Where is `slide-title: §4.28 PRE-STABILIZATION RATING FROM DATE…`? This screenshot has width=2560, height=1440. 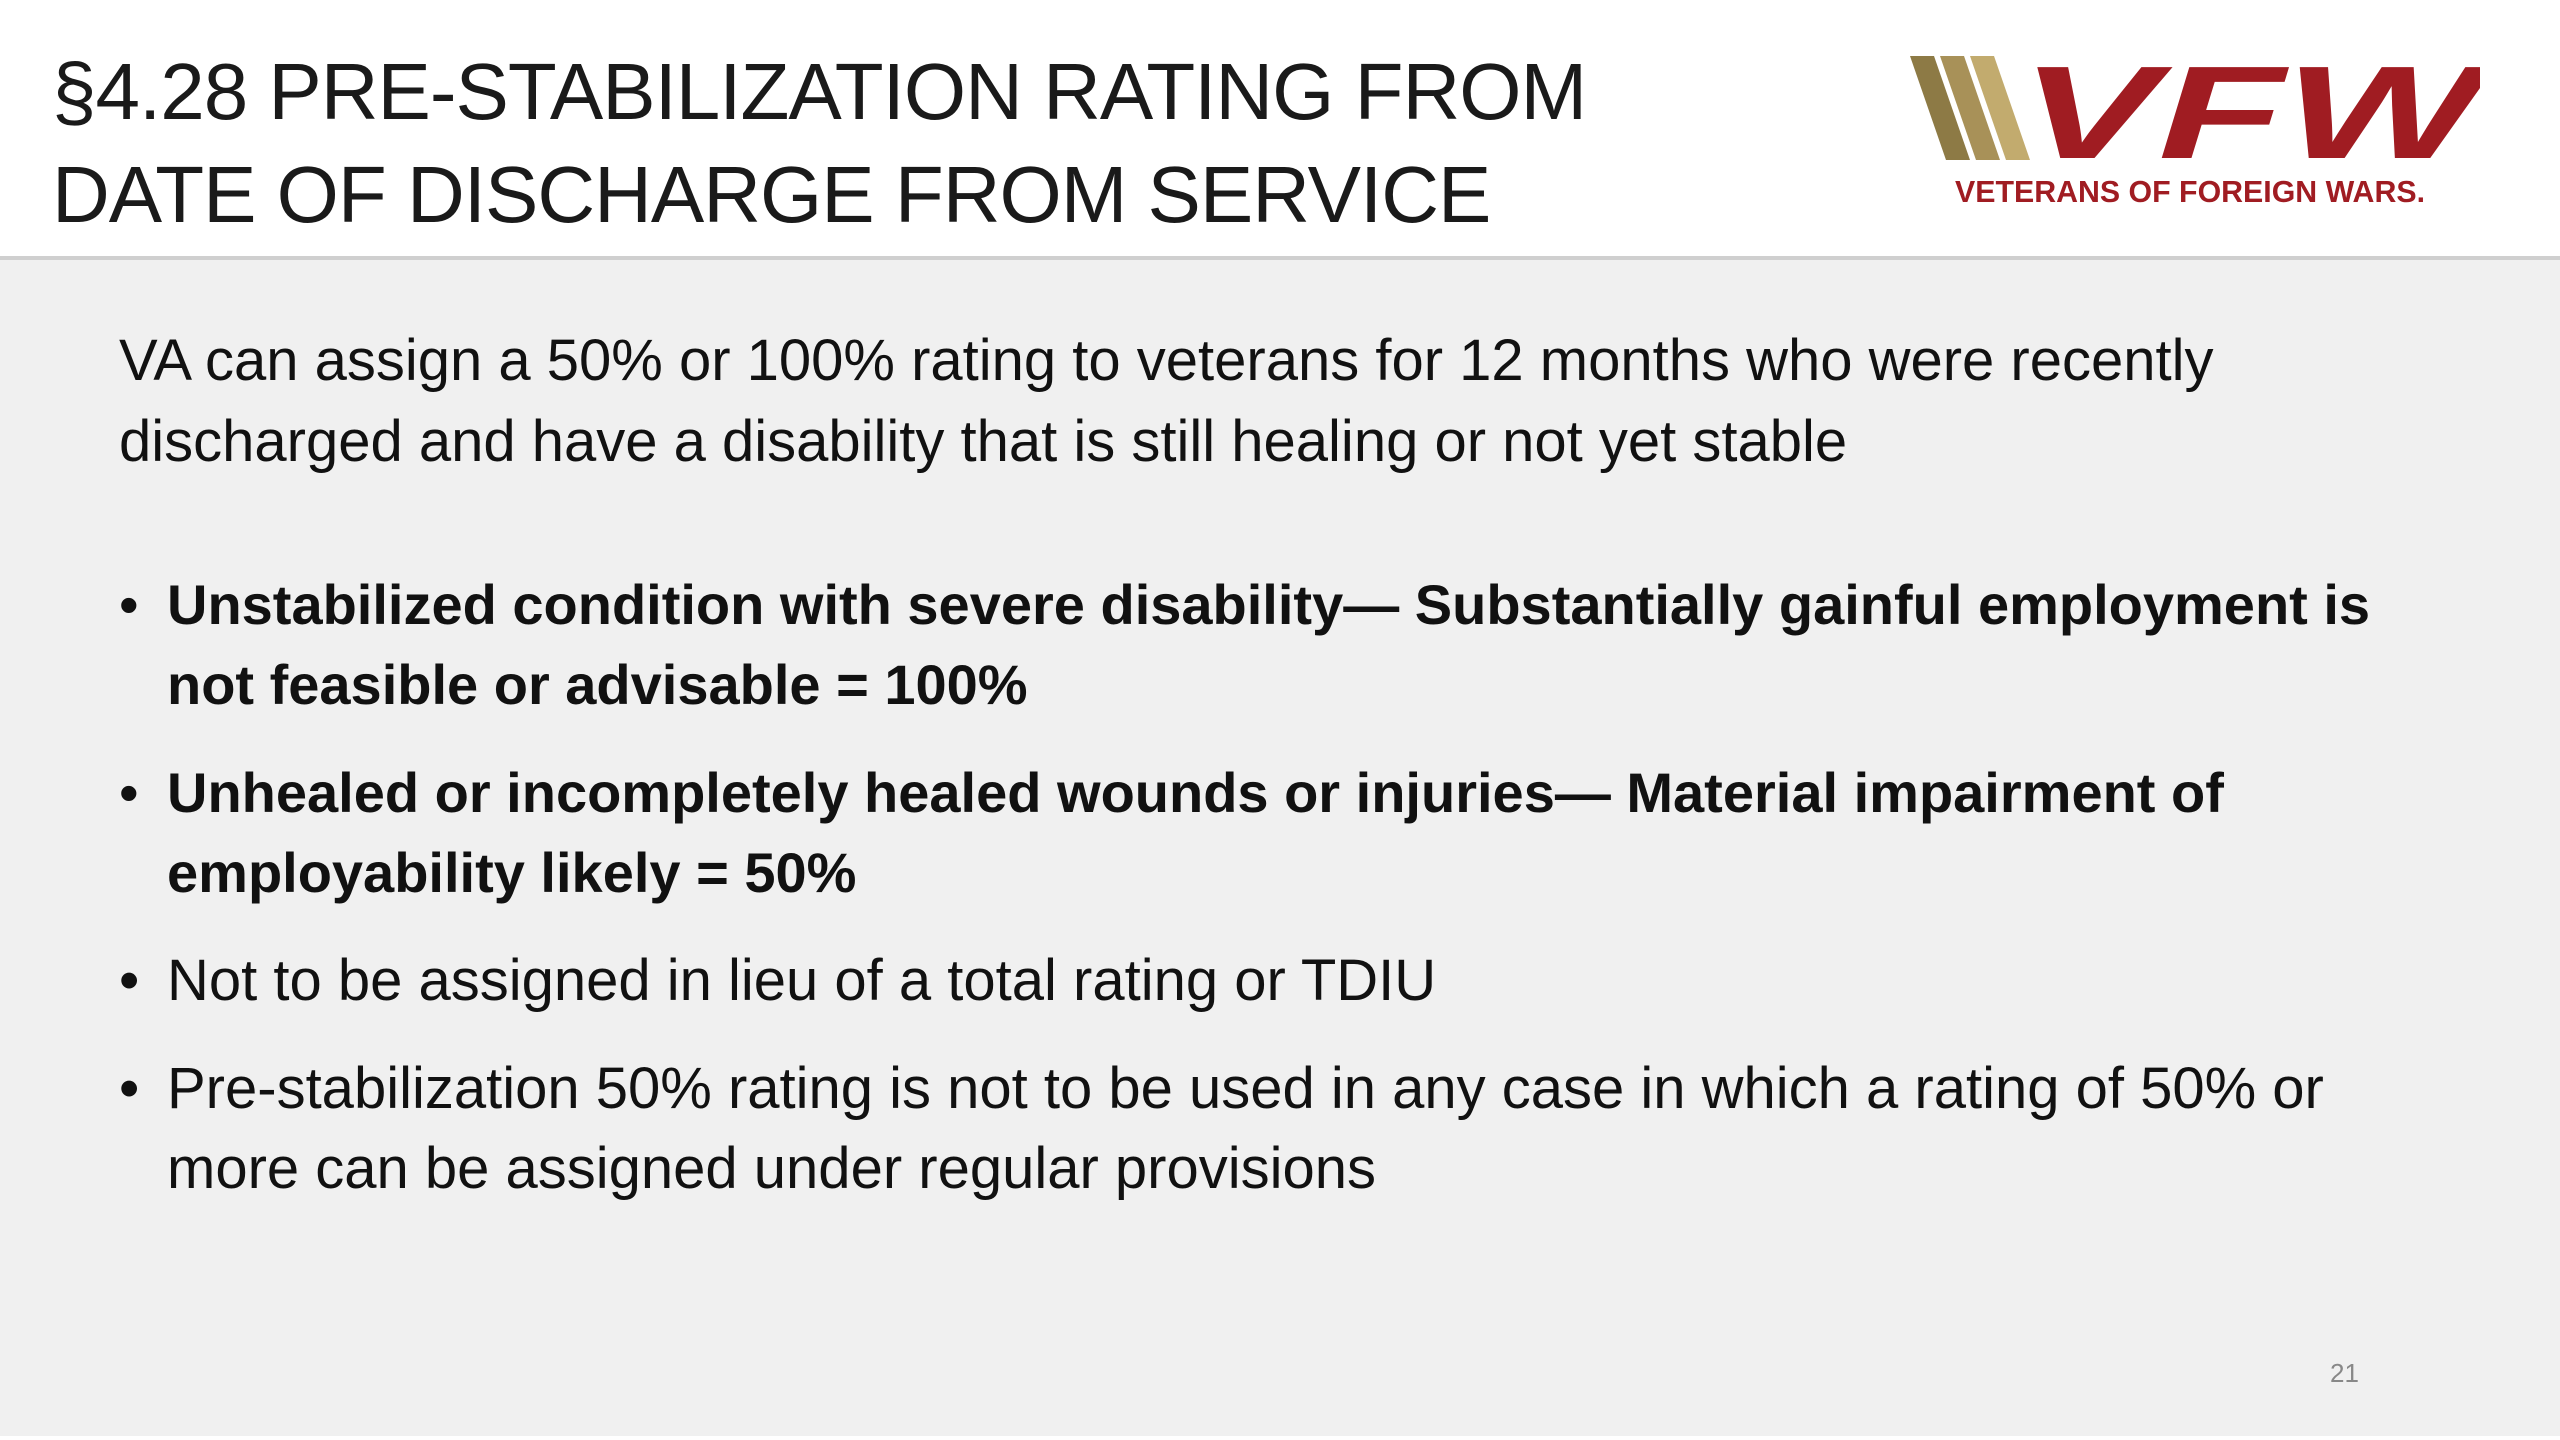
slide-title: §4.28 PRE-STABILIZATION RATING FROM DATE… is located at coordinates (819, 143).